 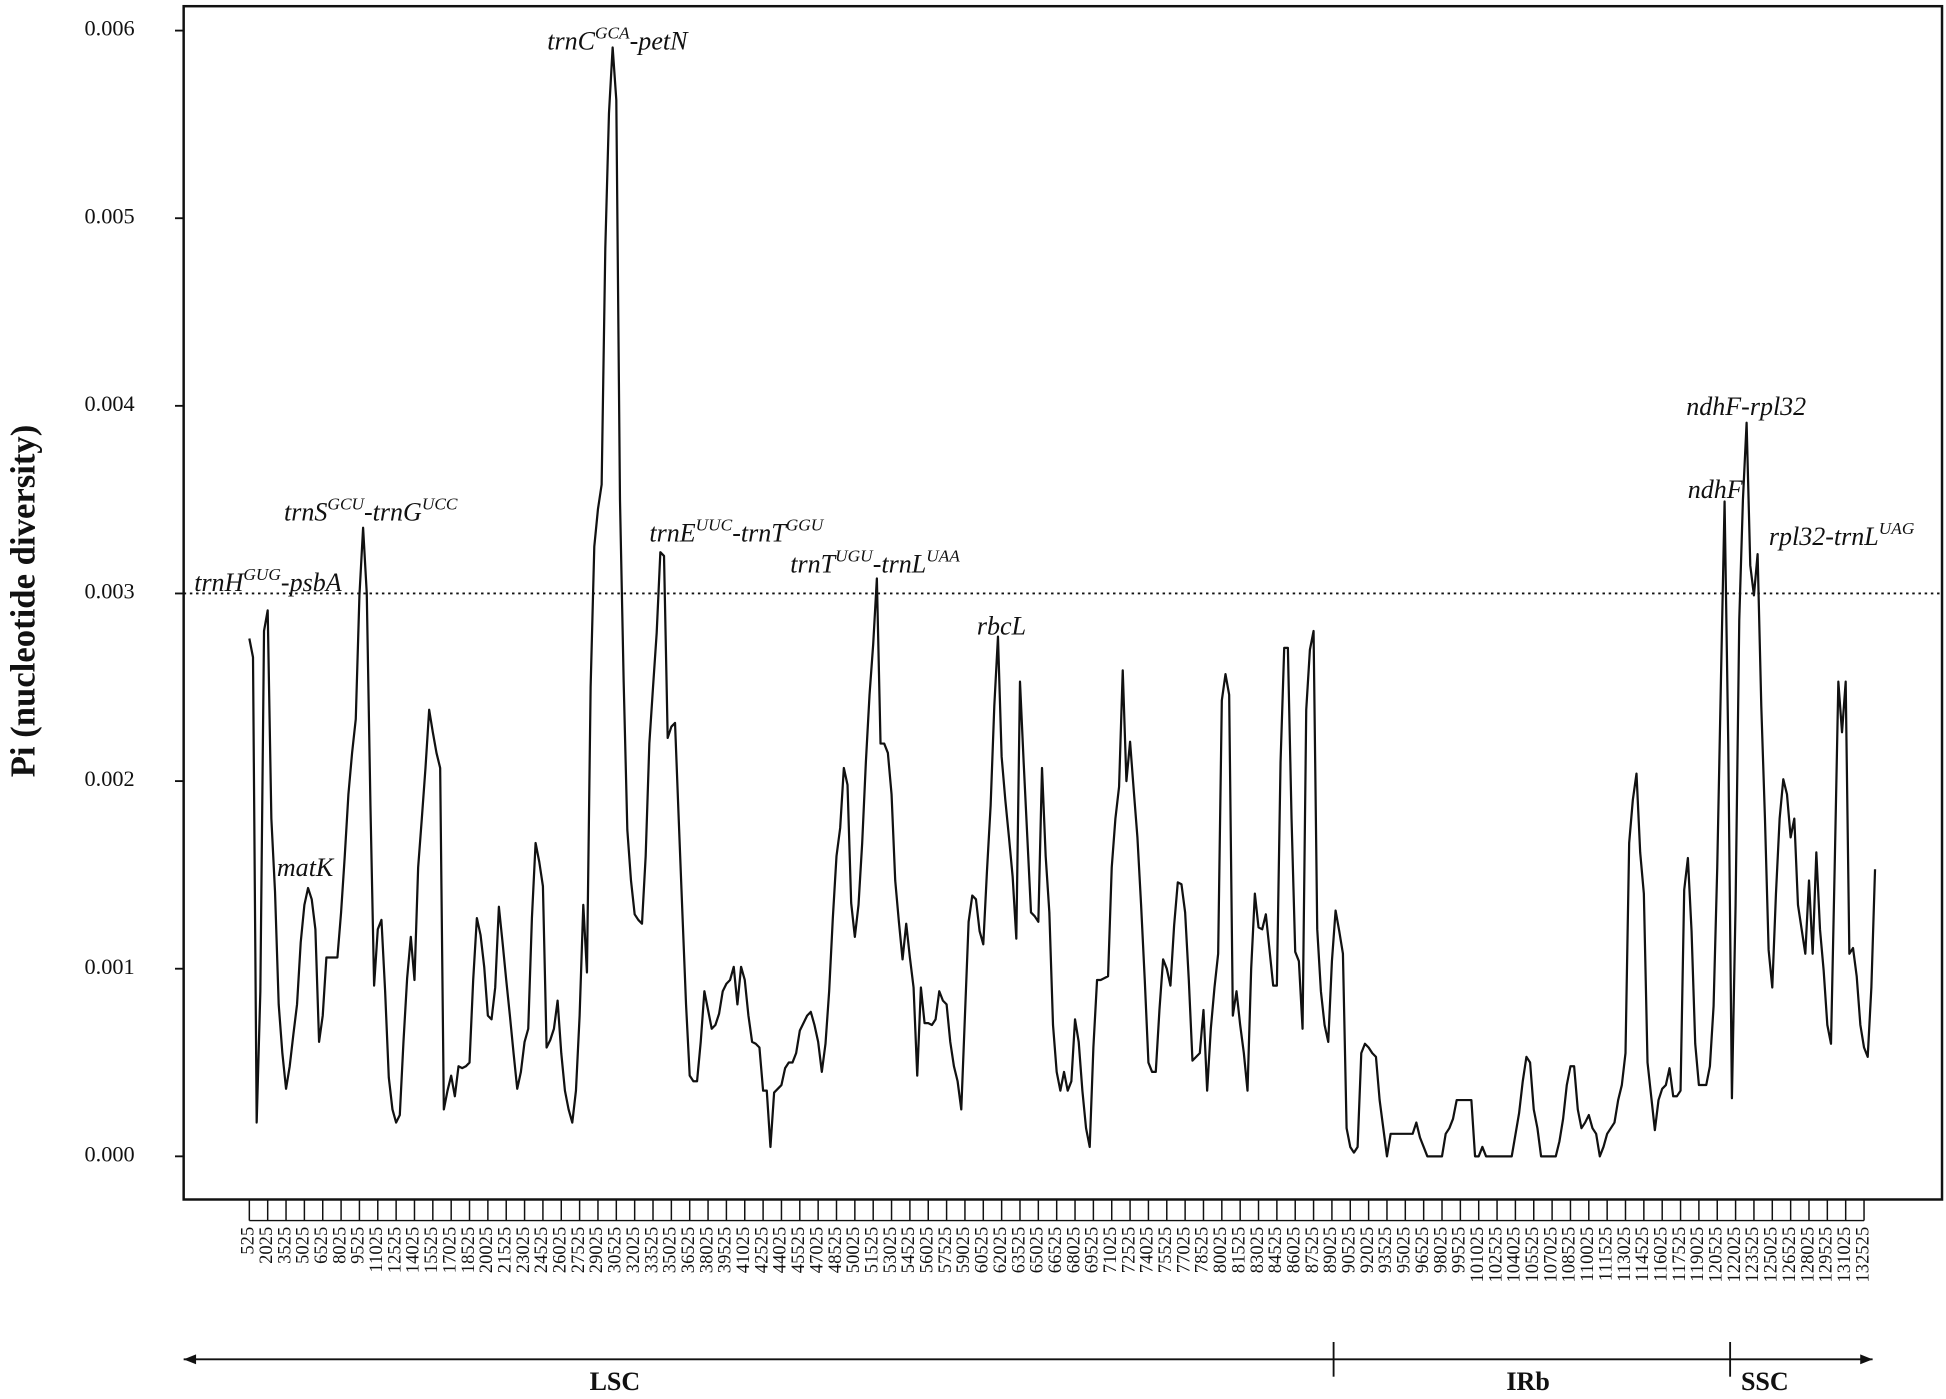 I want to click on x-tick-label: 87525, so click(x=1312, y=1250).